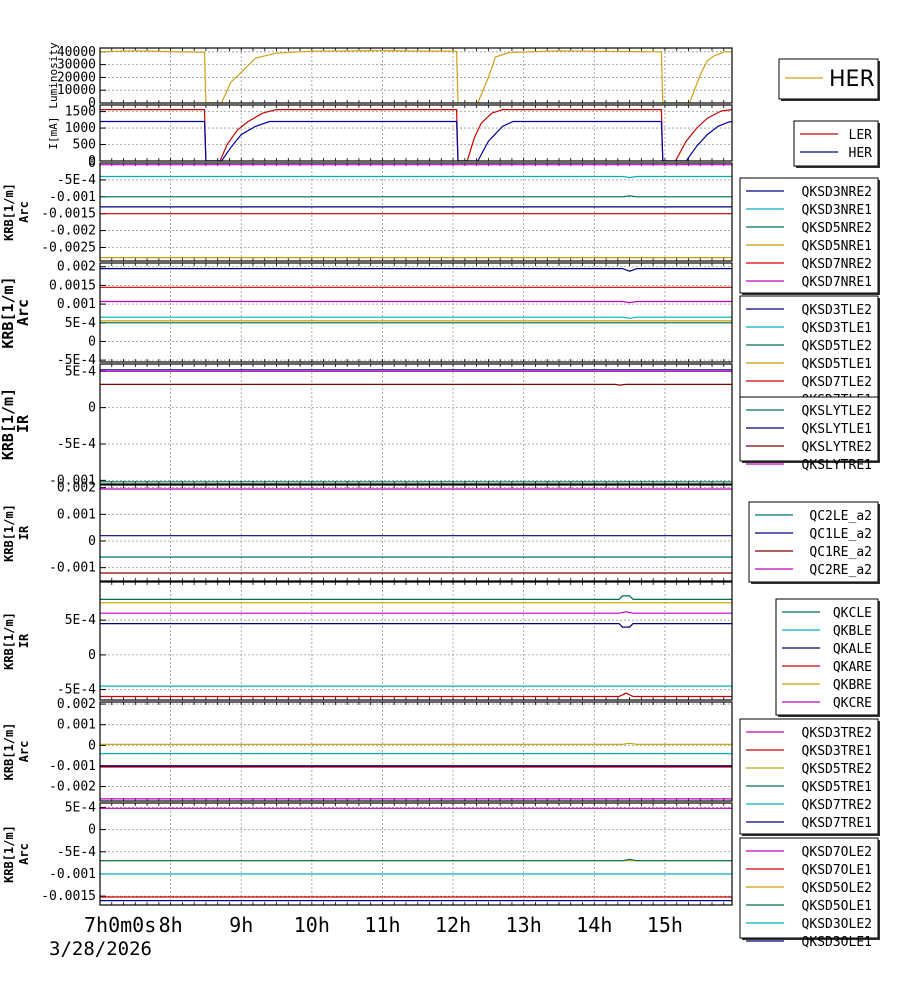 The width and height of the screenshot is (900, 984). I want to click on legend-entry: HER, so click(861, 153).